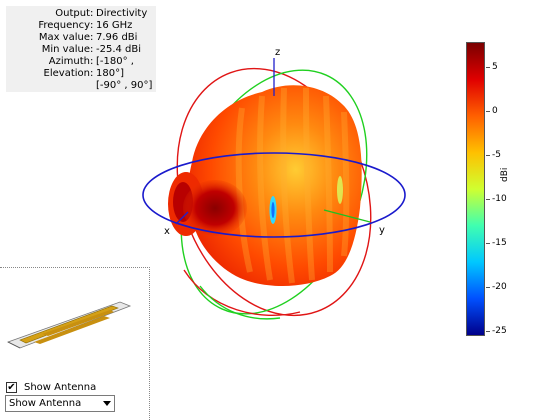 The height and width of the screenshot is (420, 560). What do you see at coordinates (81, 86) in the screenshot?
I see `info-row-elevation-range: [-90° , 90°]` at bounding box center [81, 86].